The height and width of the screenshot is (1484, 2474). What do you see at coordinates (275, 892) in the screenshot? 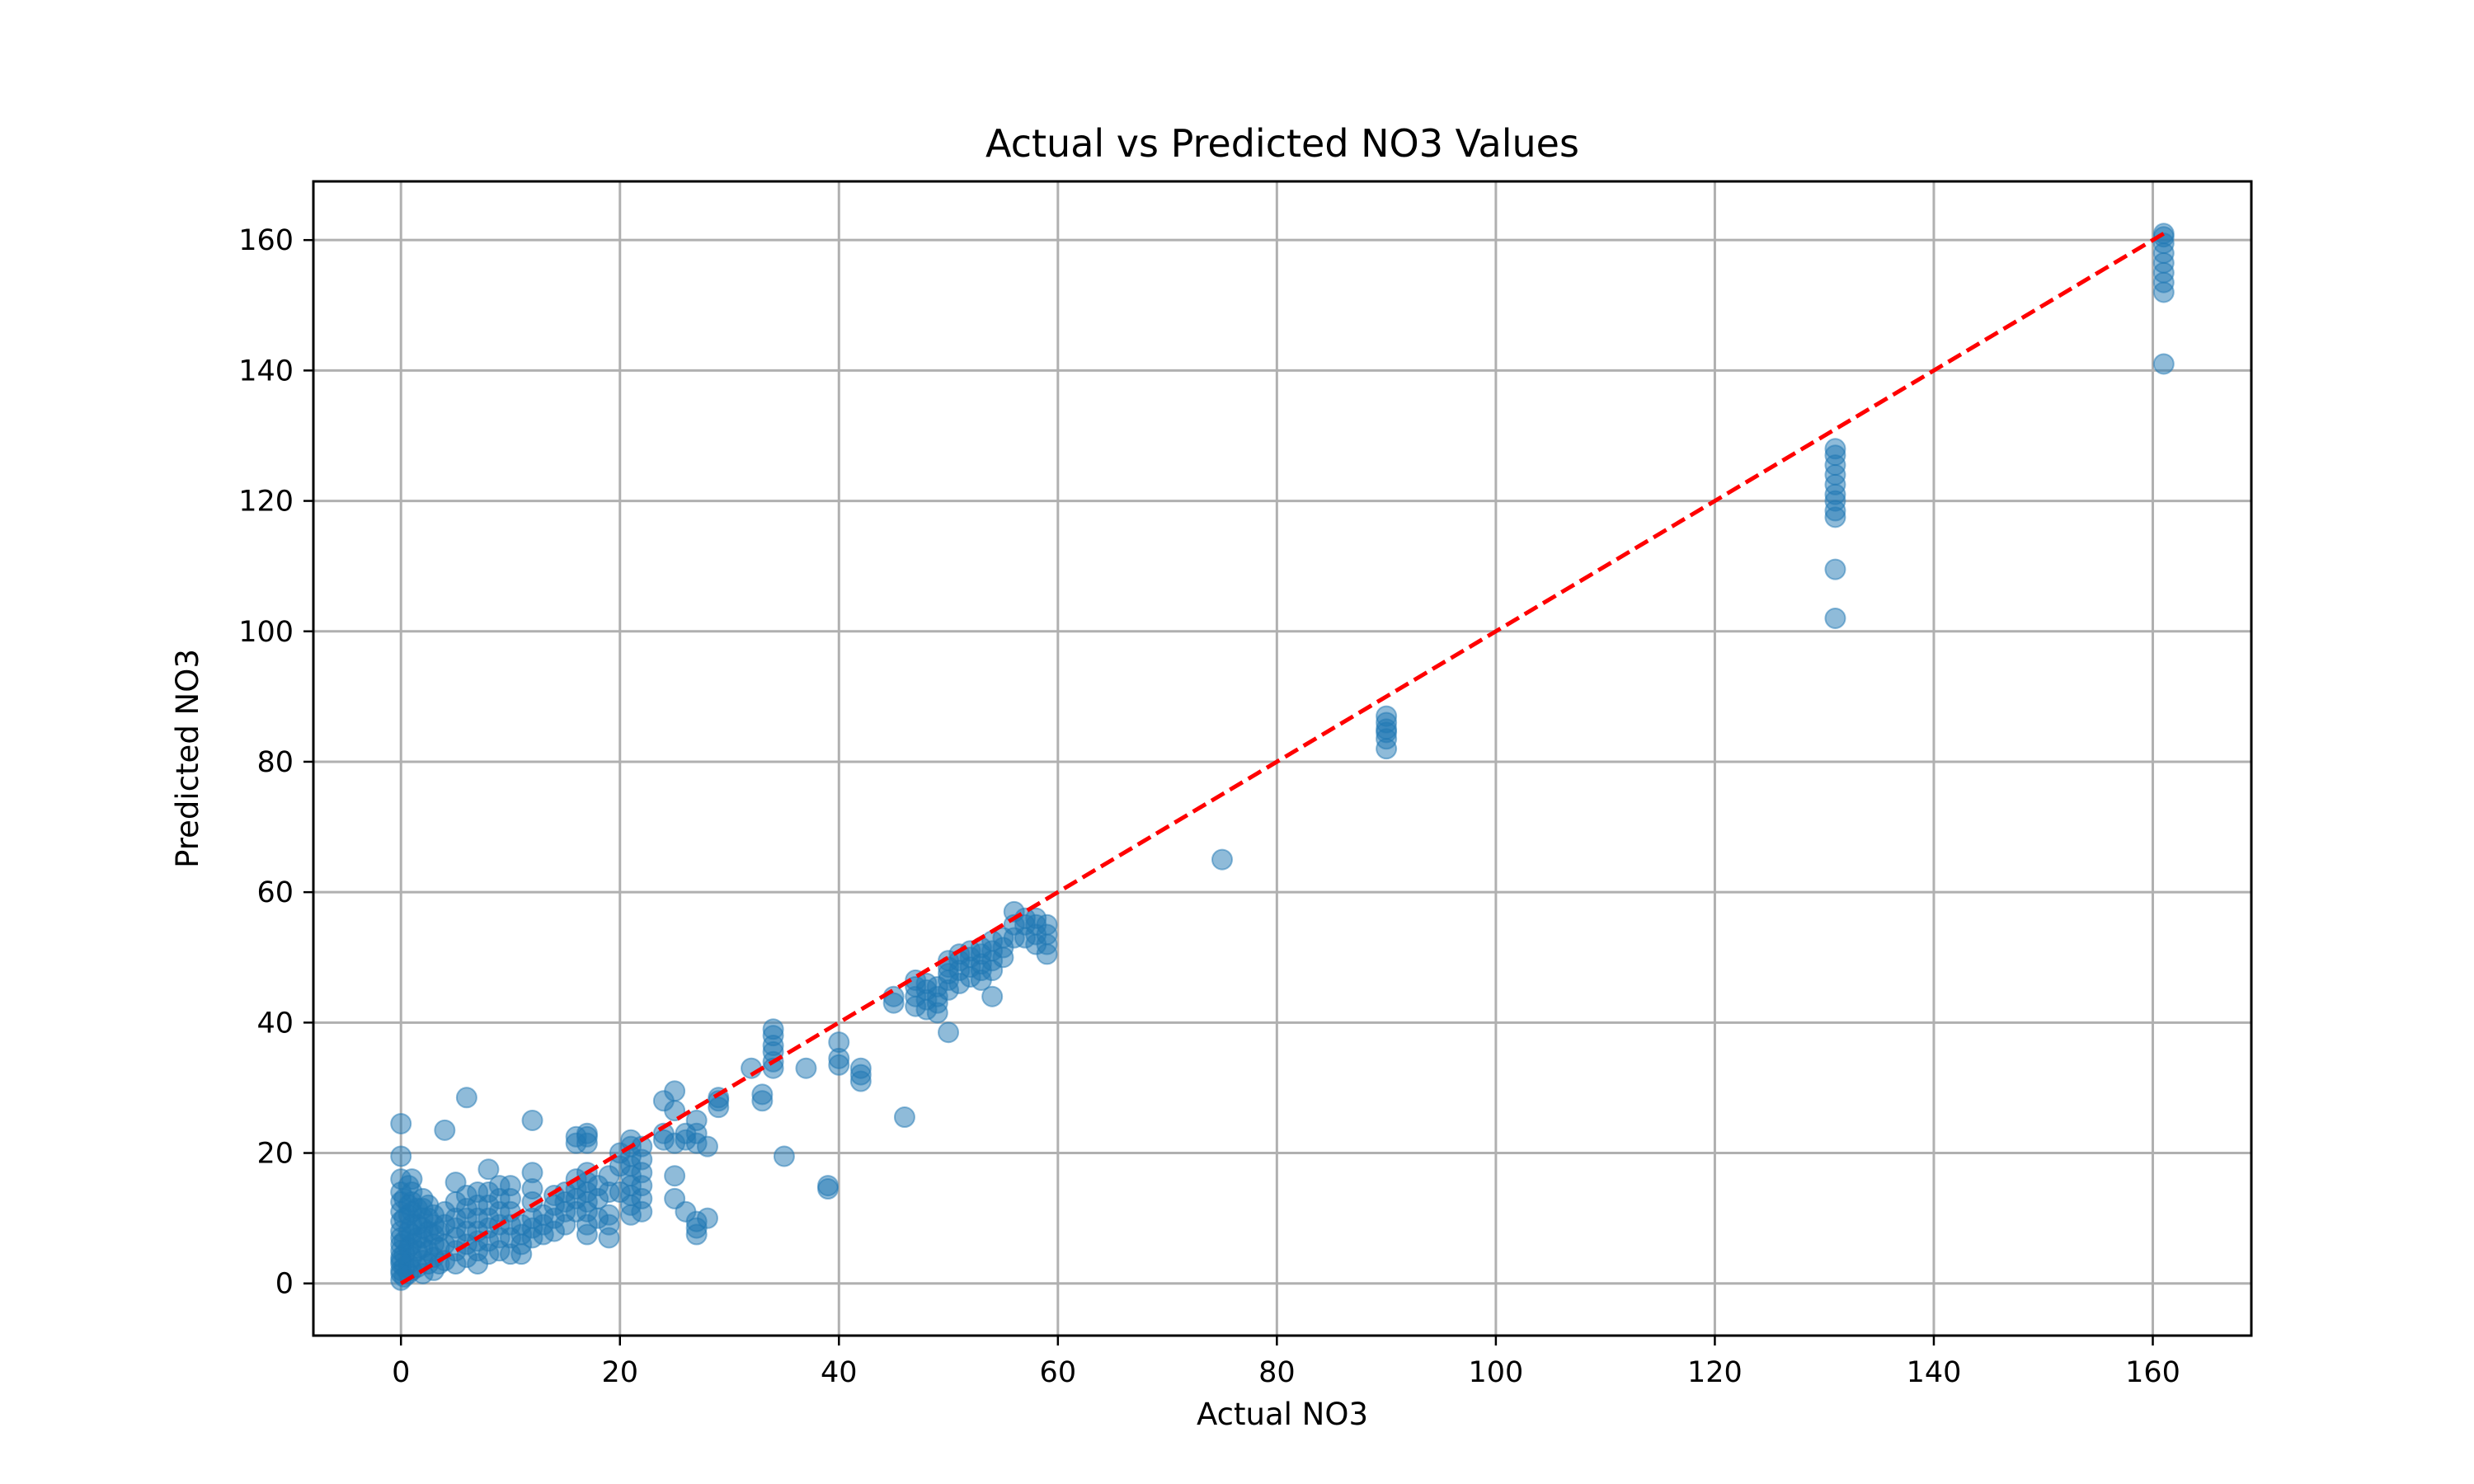
I see `y-tick-label: 60` at bounding box center [275, 892].